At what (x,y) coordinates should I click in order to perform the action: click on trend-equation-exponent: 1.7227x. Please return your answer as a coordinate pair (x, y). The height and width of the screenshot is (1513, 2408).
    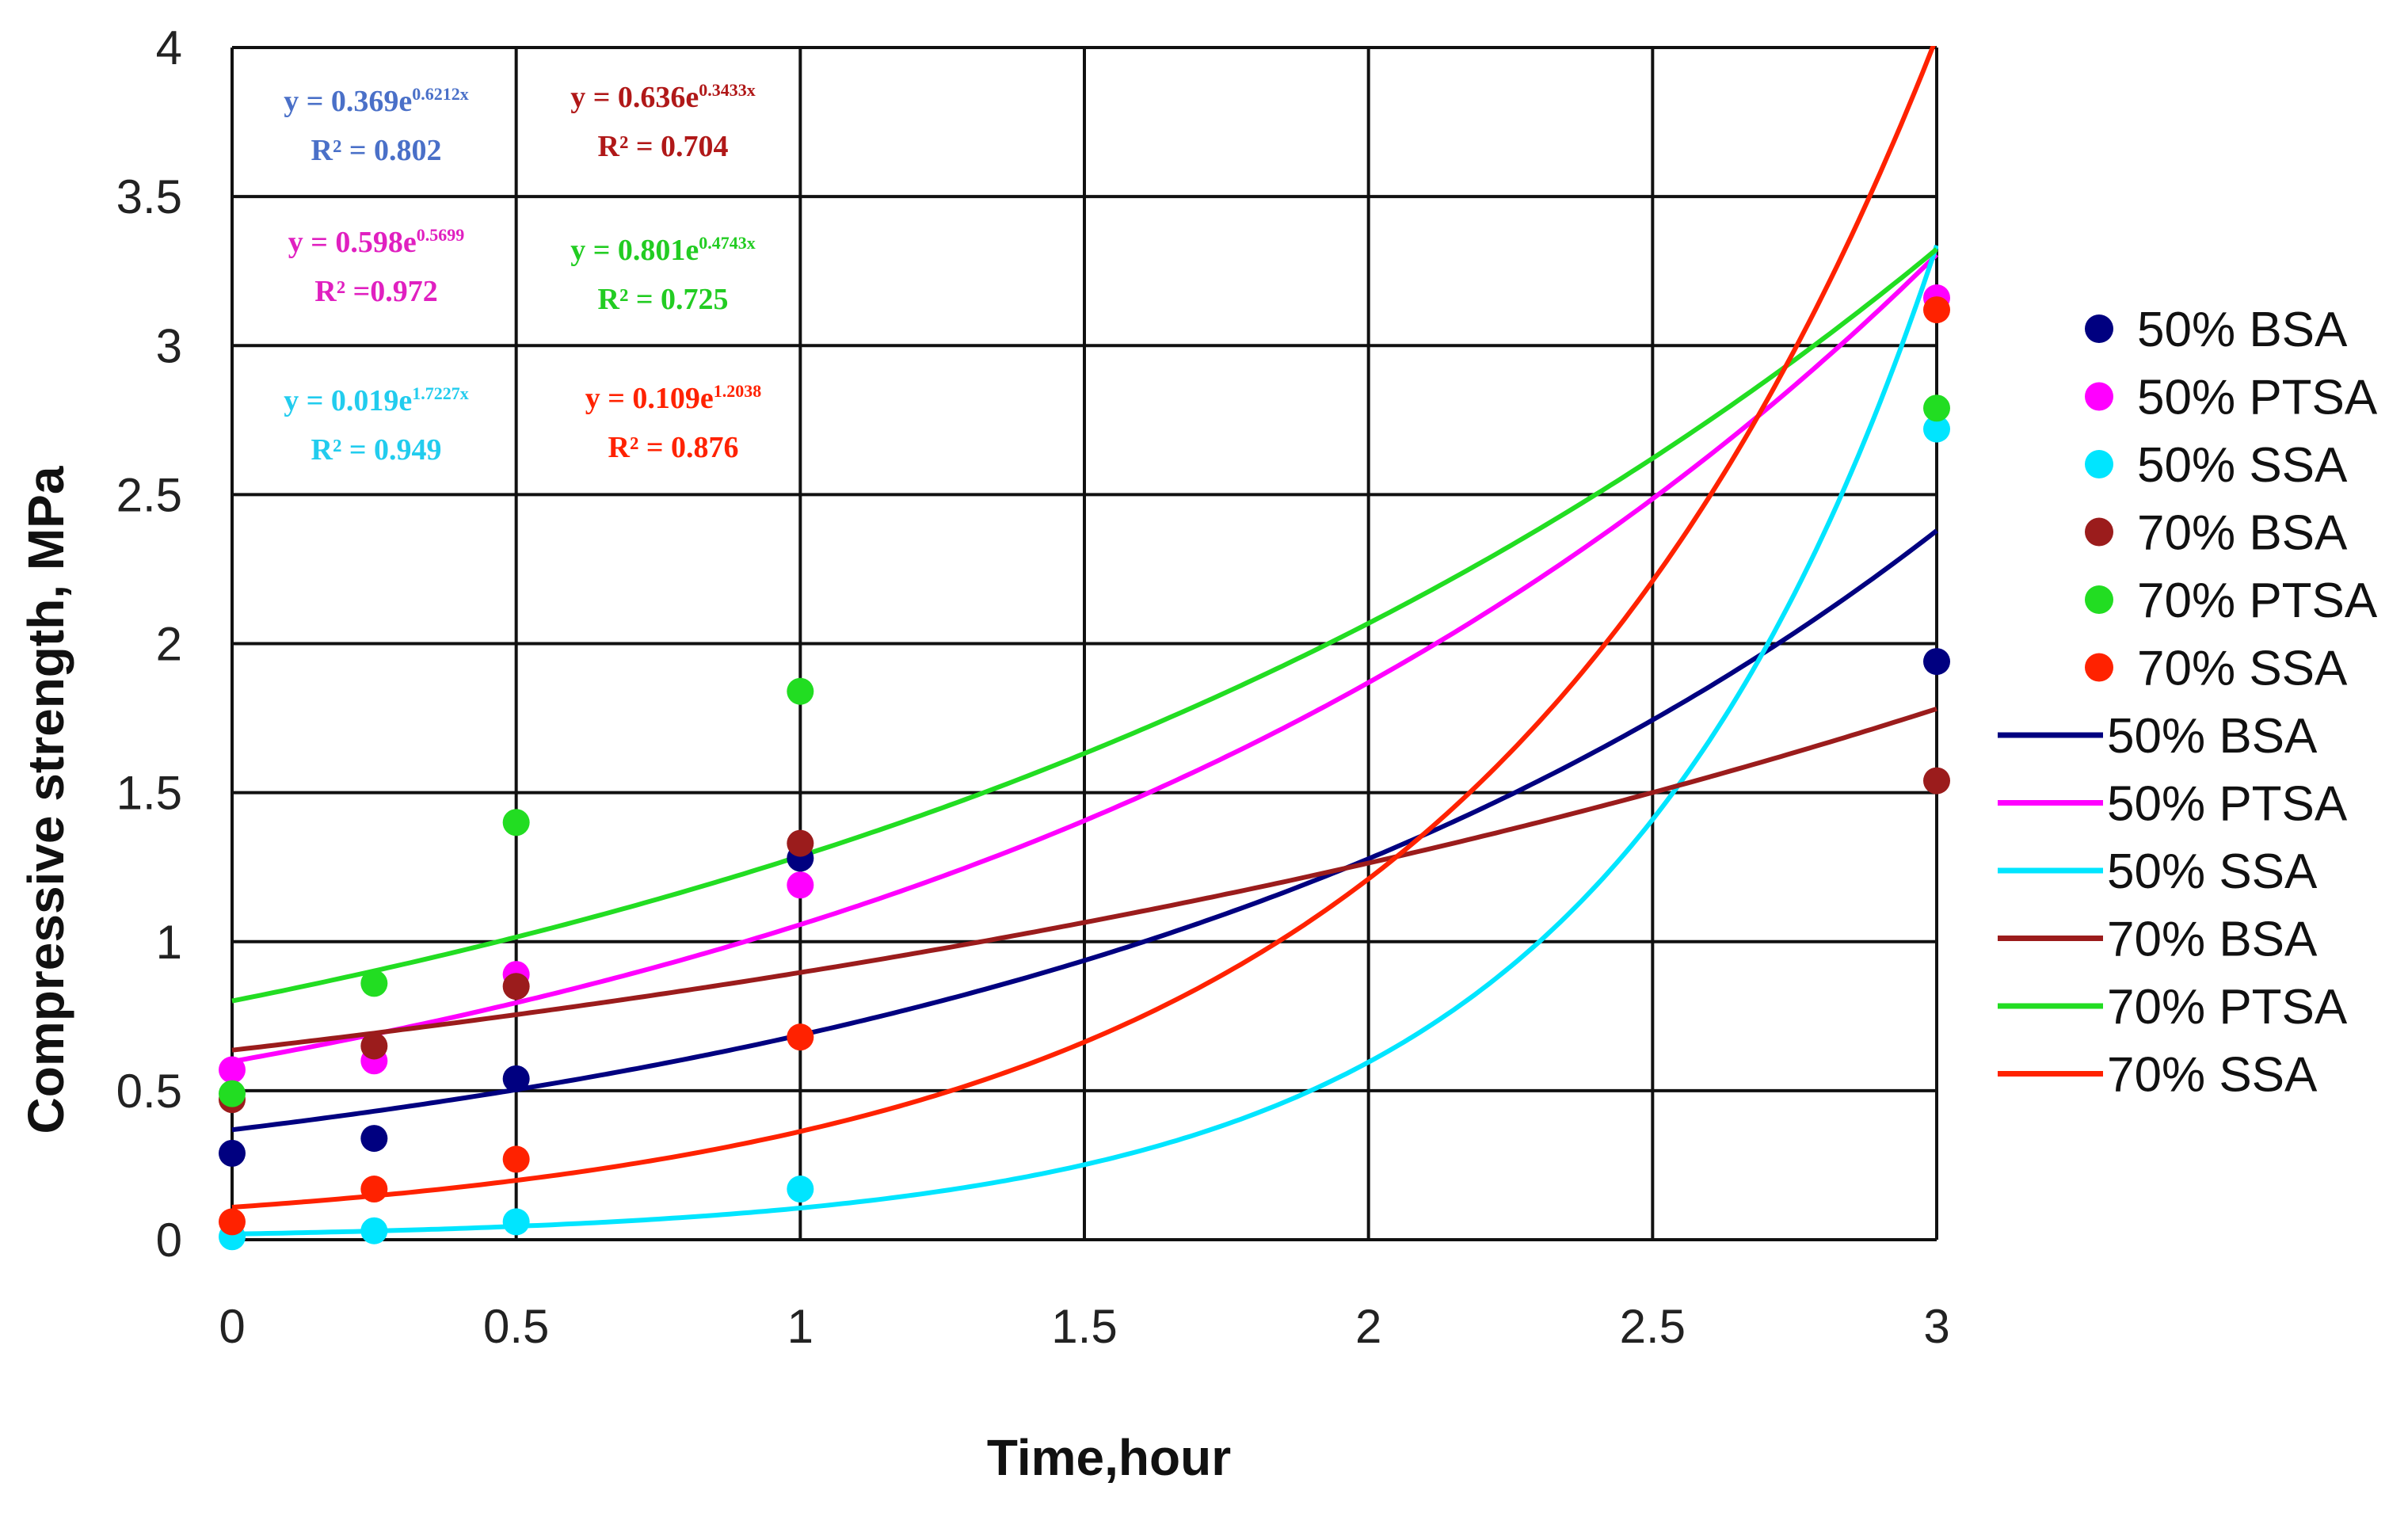
    Looking at the image, I should click on (440, 393).